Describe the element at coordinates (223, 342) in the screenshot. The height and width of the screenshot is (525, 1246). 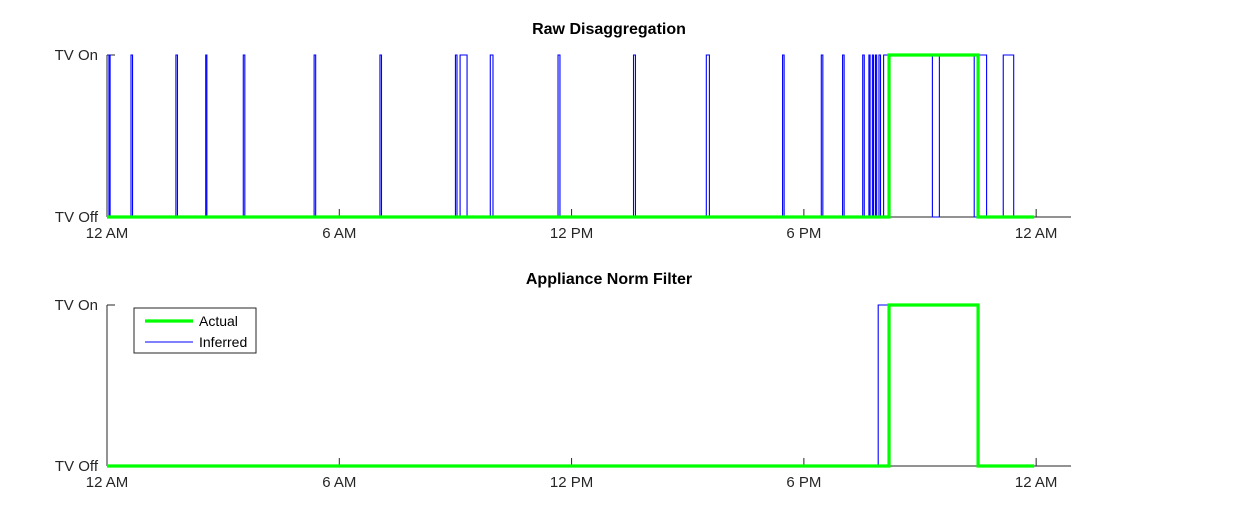
I see `legend-label-inferred: Inferred` at that location.